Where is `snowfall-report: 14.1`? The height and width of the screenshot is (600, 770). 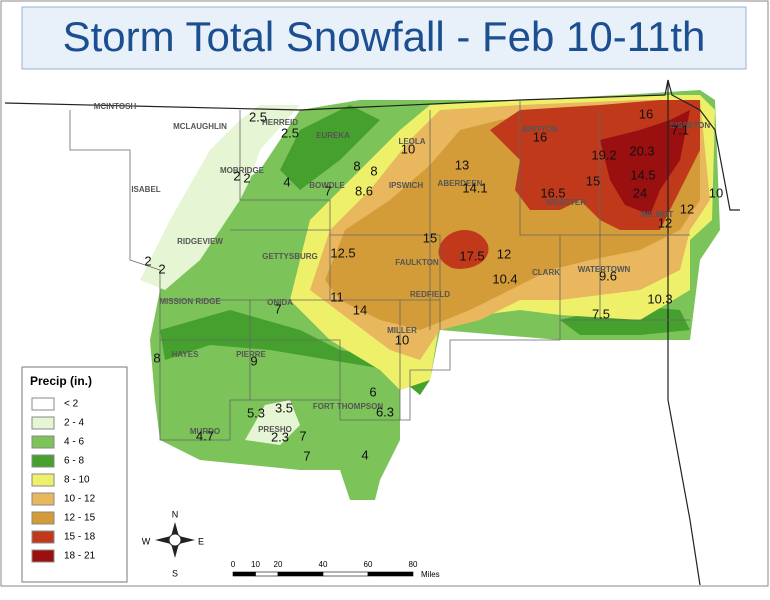
snowfall-report: 14.1 is located at coordinates (474, 187).